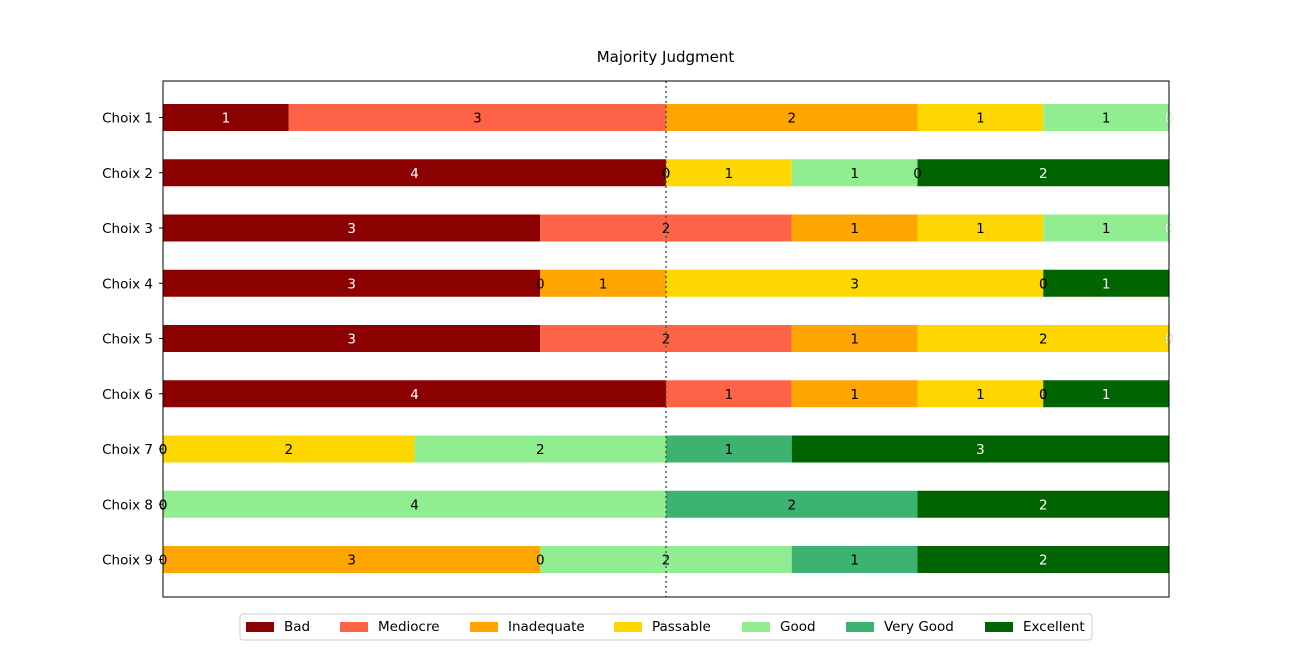  Describe the element at coordinates (127, 284) in the screenshot. I see `y-tick-label: Choix 4` at that location.